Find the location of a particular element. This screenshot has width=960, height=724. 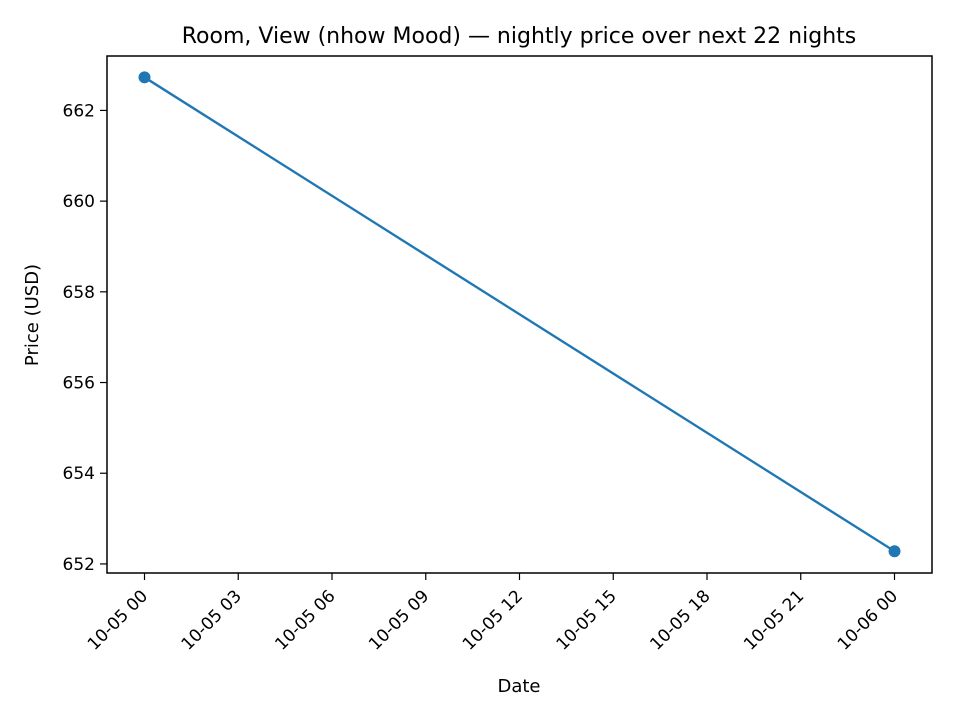

y-axis-label: Price (USD) is located at coordinates (32, 315).